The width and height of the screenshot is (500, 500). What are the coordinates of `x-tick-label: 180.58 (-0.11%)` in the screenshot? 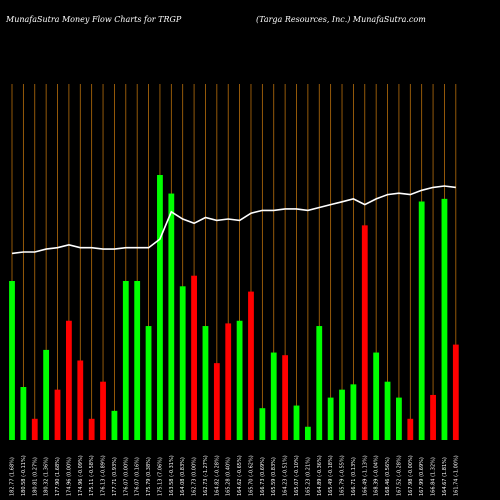 It's located at (24, 475).